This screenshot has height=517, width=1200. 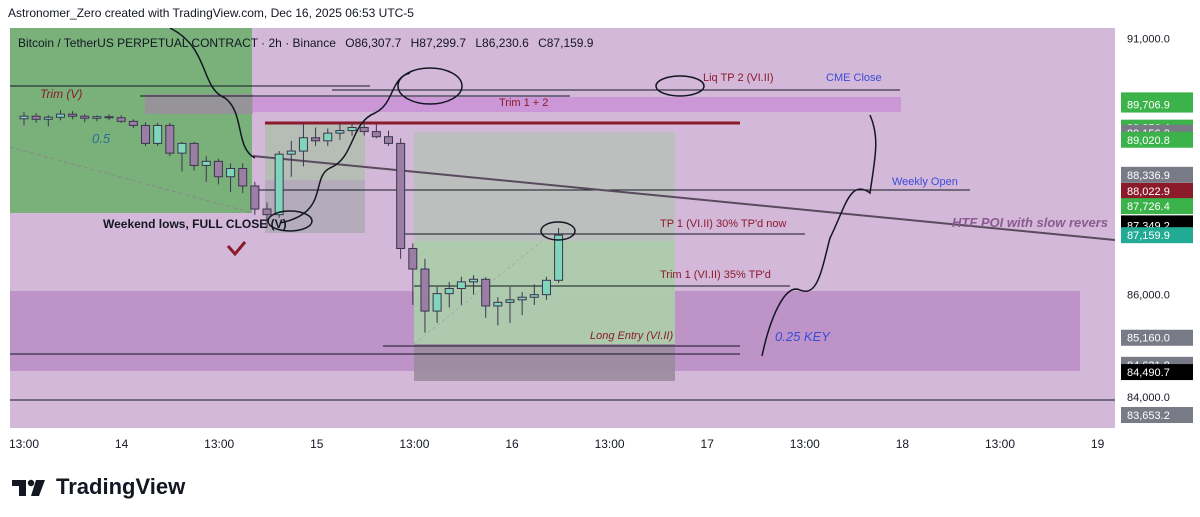 What do you see at coordinates (708, 444) in the screenshot?
I see `time-tick-label: 17` at bounding box center [708, 444].